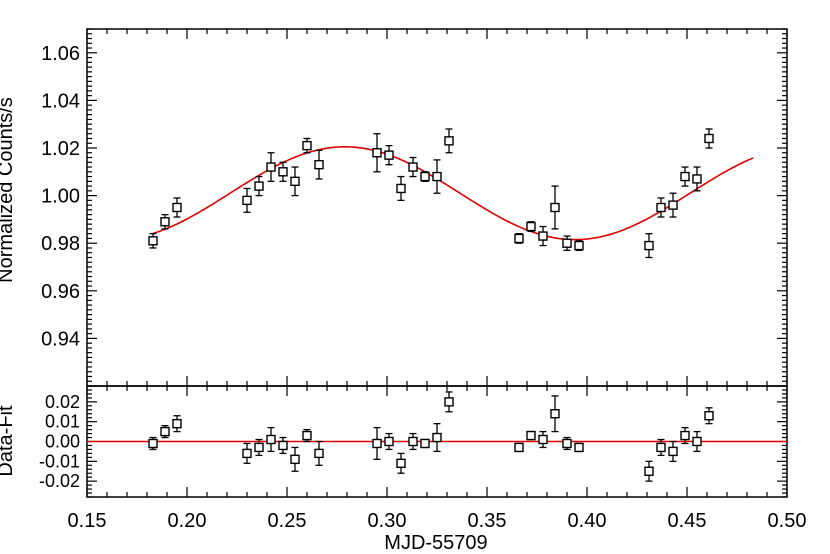  What do you see at coordinates (387, 521) in the screenshot?
I see `x-tick-label: 0.30` at bounding box center [387, 521].